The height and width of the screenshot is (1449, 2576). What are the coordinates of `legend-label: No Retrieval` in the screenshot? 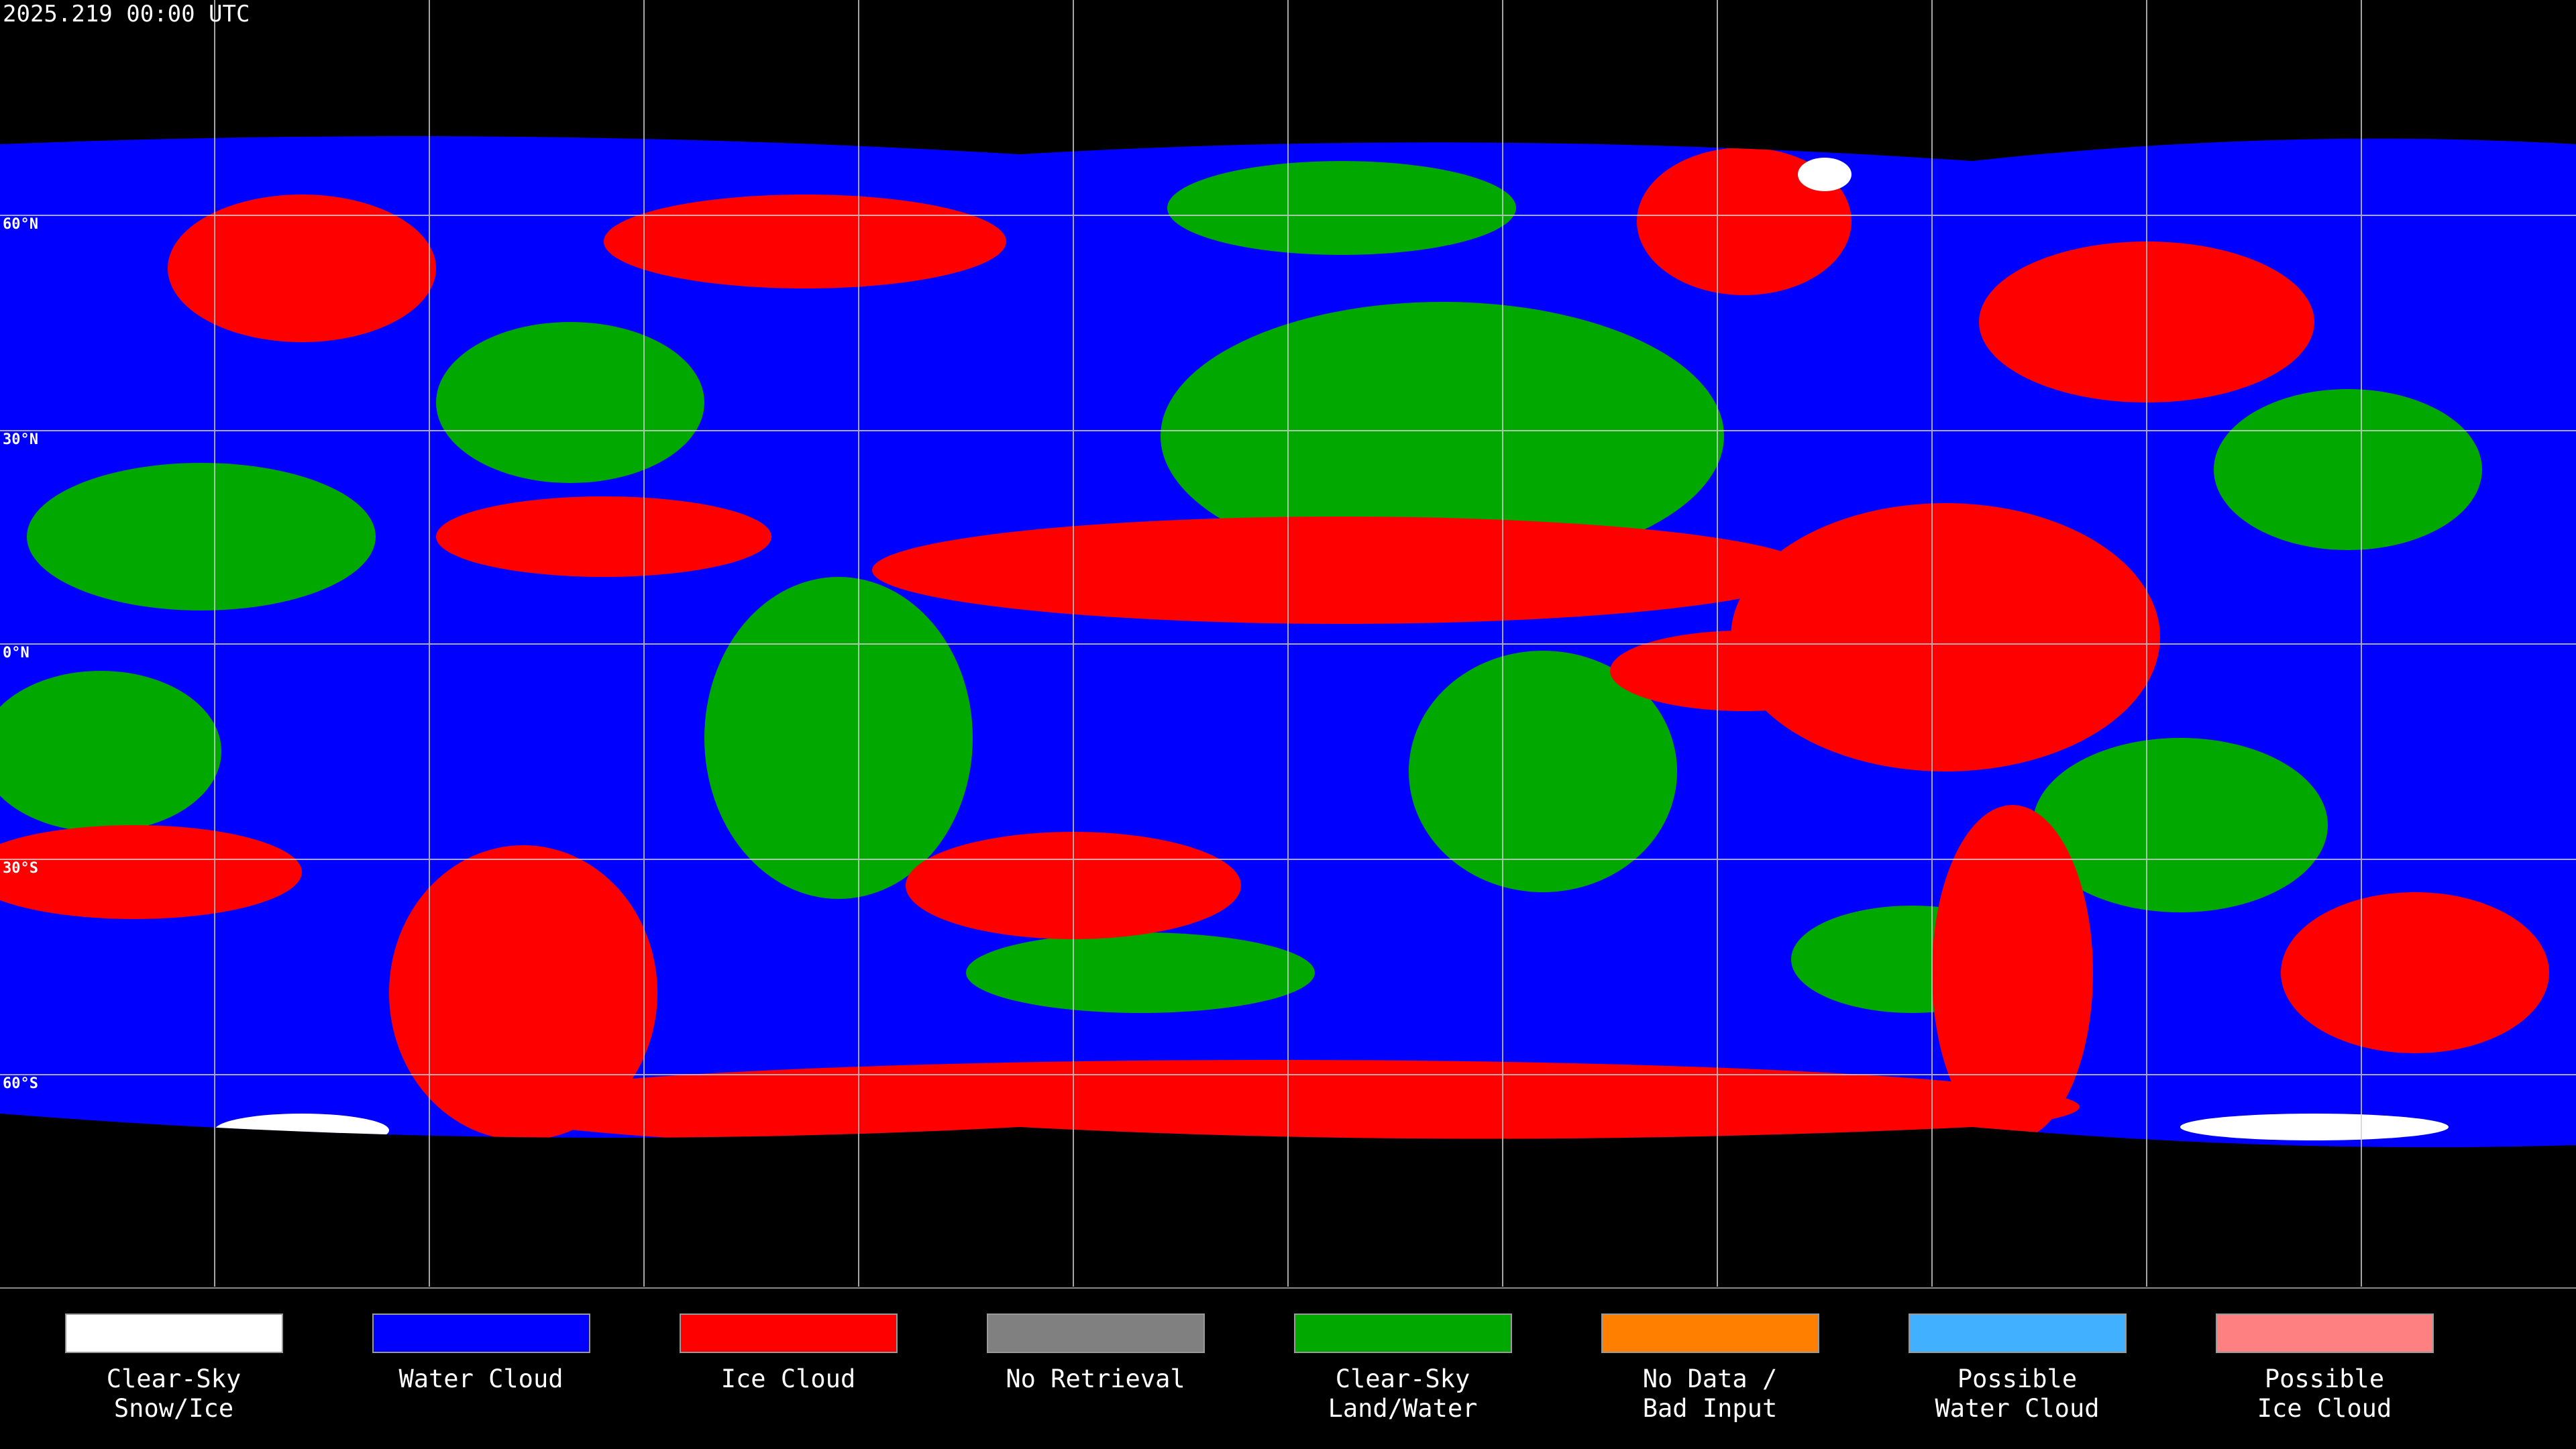 It's located at (1095, 1378).